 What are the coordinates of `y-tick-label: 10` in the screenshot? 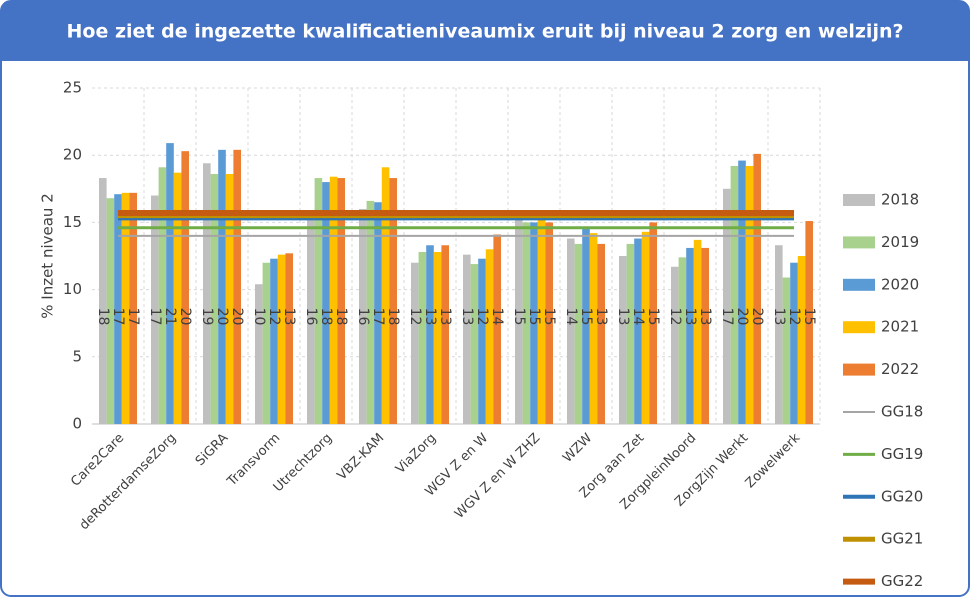 It's located at (72, 289).